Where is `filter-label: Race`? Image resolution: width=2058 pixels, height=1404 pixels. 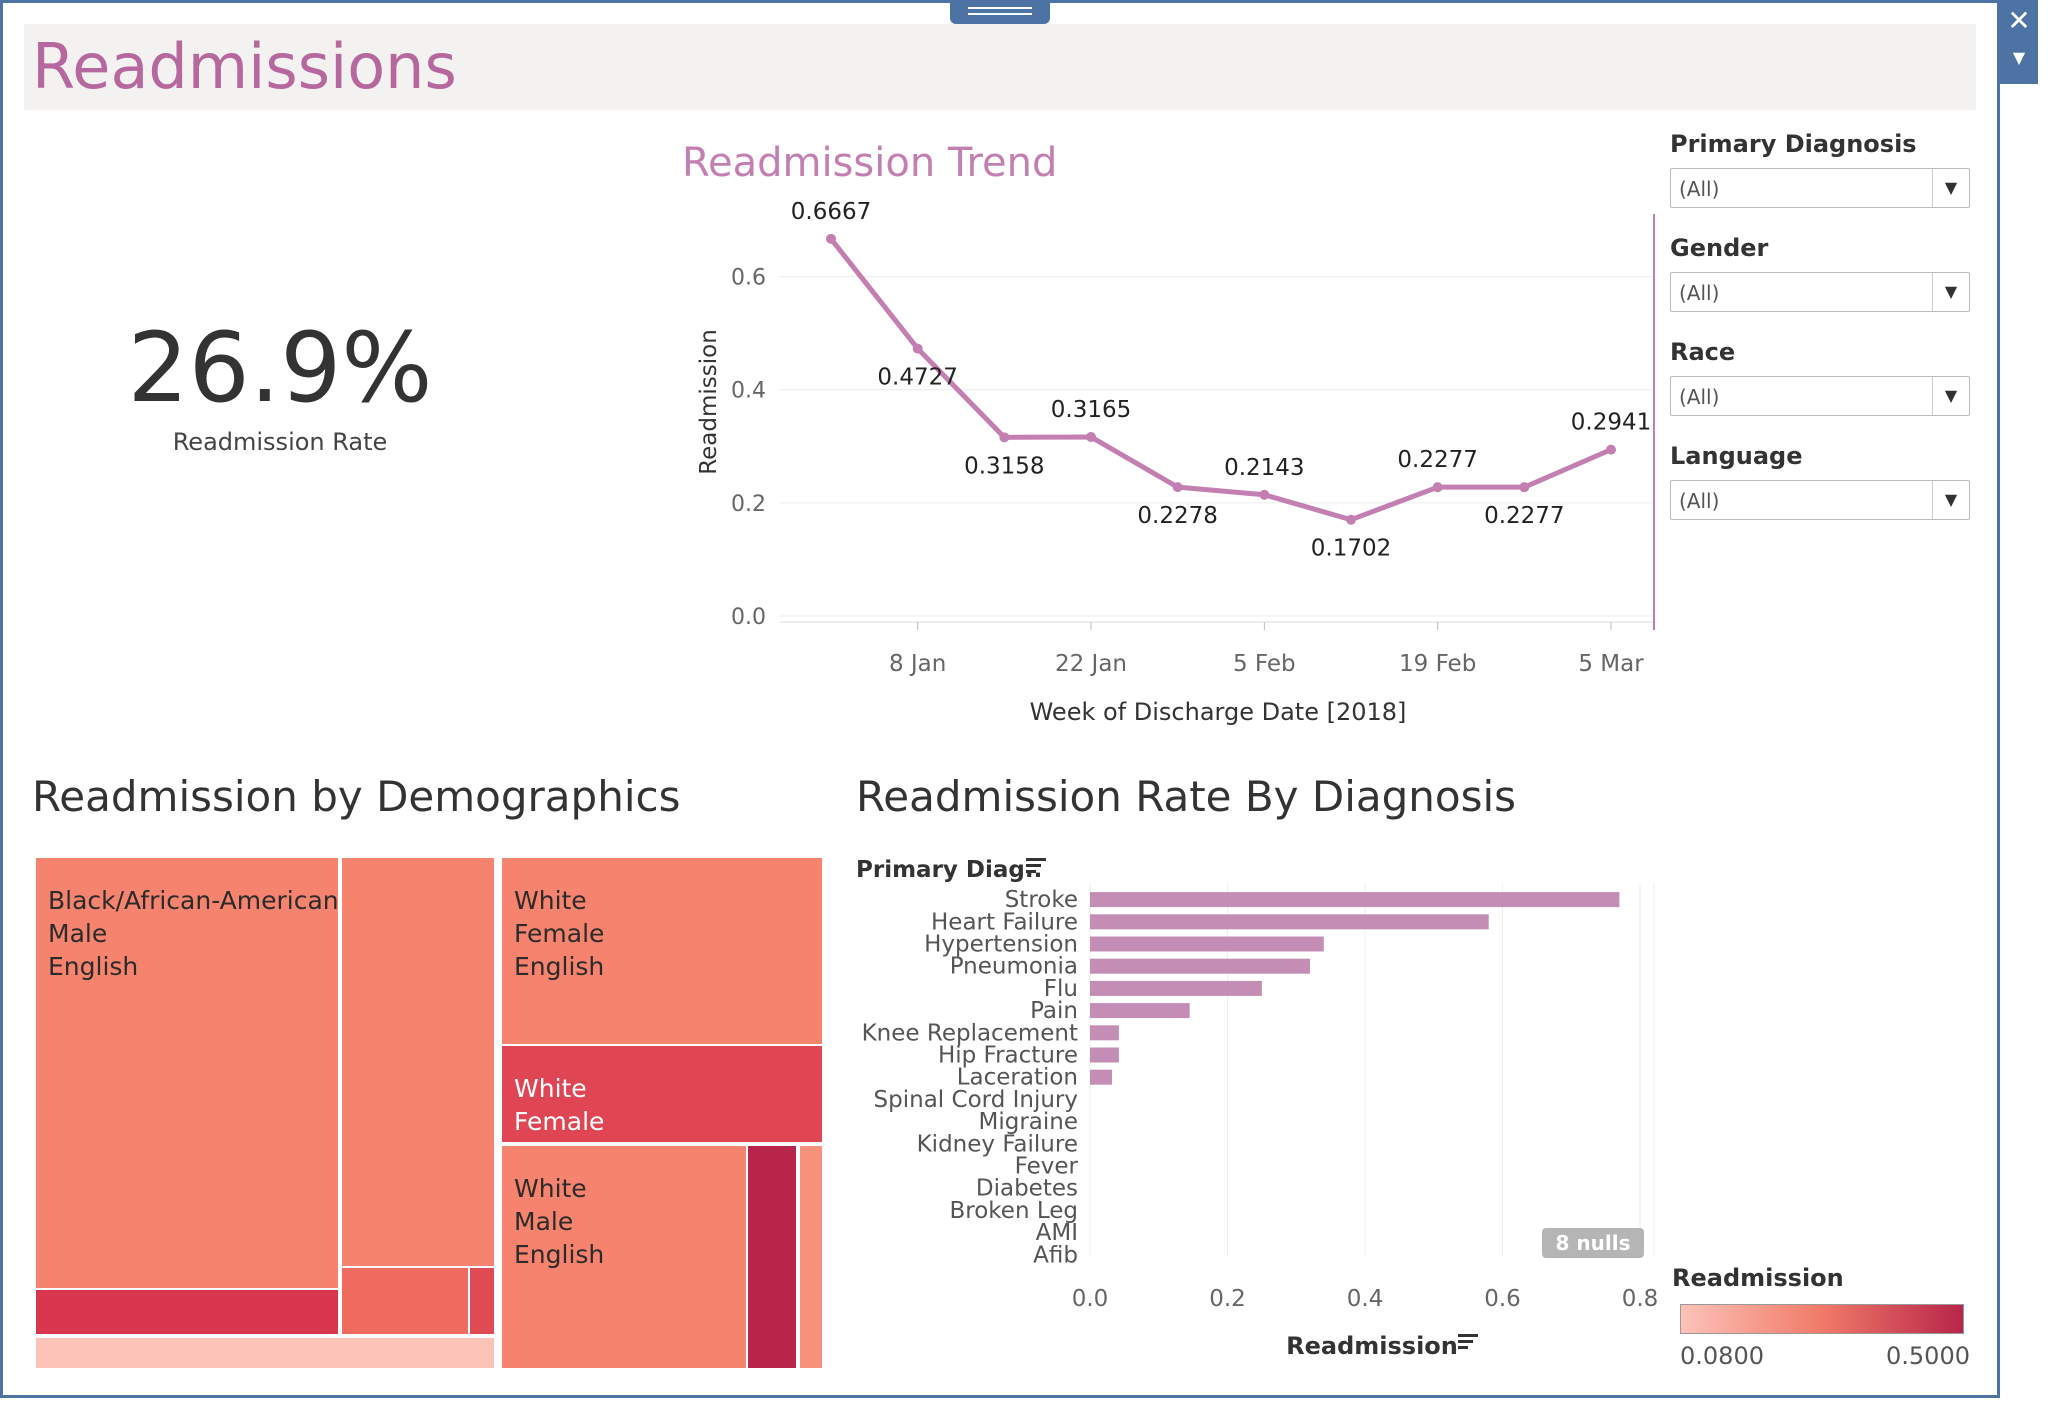 filter-label: Race is located at coordinates (1703, 352).